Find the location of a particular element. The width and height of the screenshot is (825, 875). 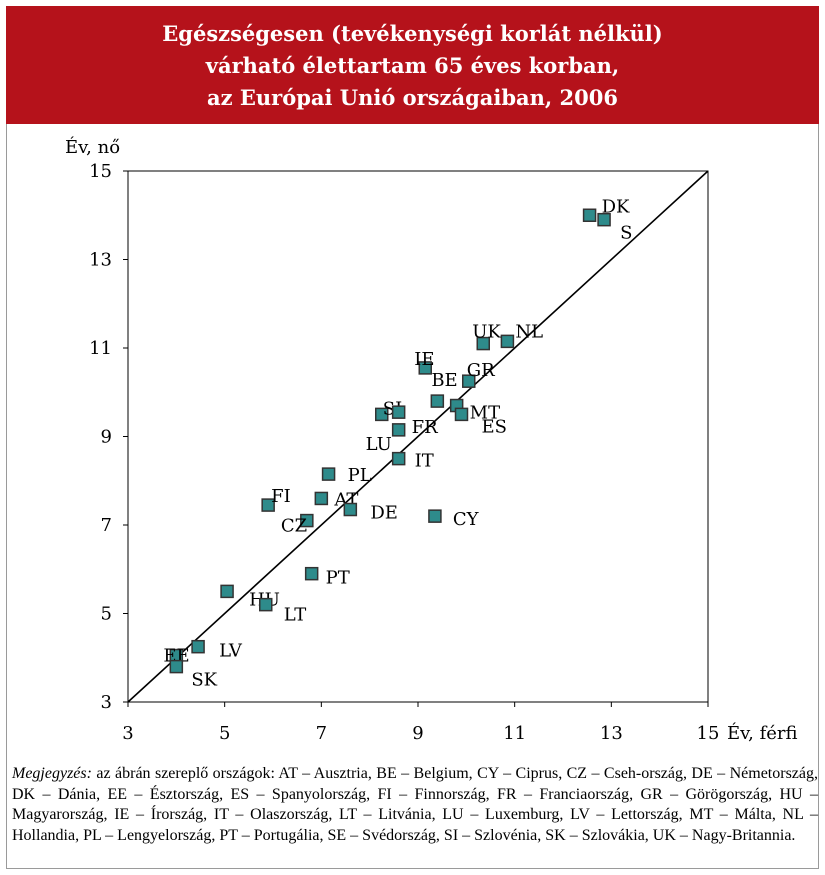

data-point-es is located at coordinates (461, 414).